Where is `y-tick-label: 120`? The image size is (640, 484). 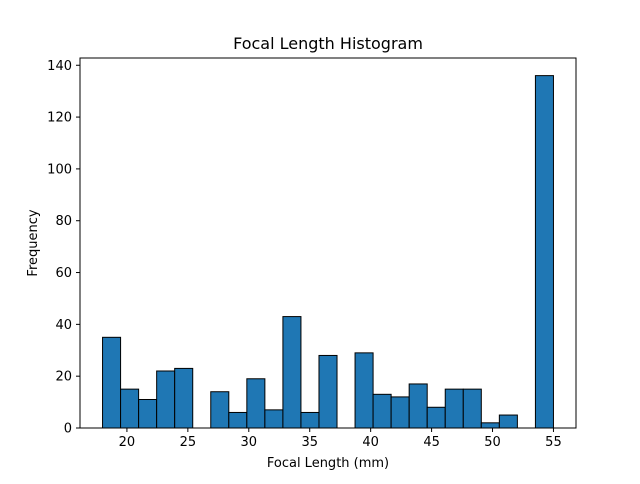 y-tick-label: 120 is located at coordinates (59, 118).